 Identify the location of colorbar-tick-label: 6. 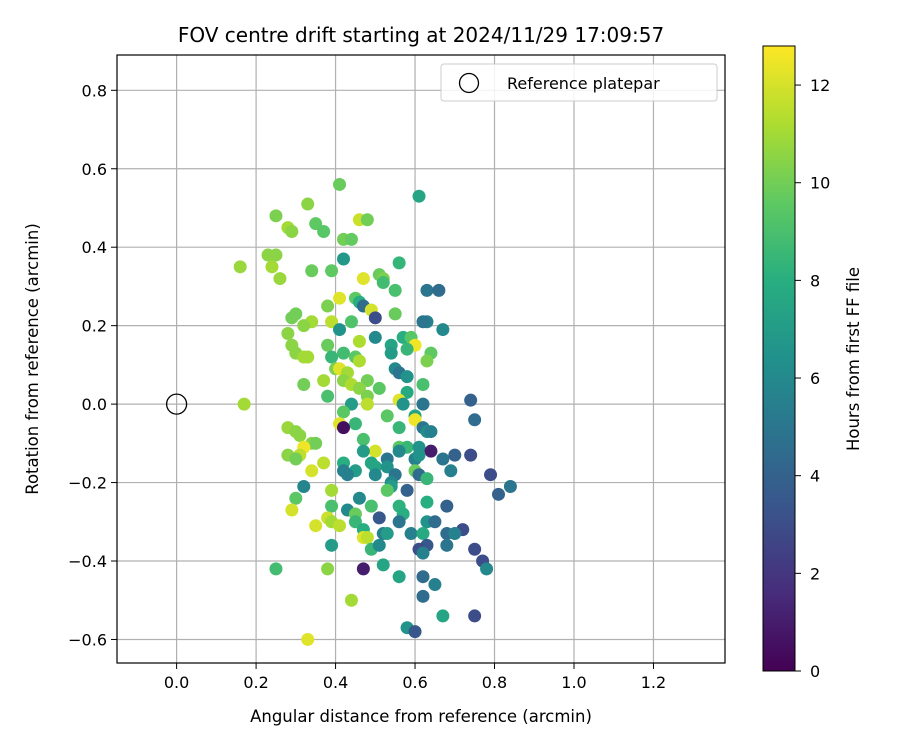
(815, 378).